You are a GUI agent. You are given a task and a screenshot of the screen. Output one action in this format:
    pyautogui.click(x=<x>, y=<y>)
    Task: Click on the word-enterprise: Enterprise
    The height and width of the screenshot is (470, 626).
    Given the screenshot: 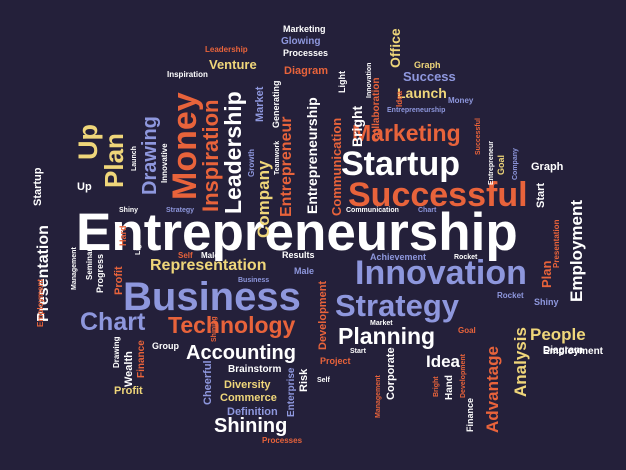 What is the action you would take?
    pyautogui.click(x=291, y=392)
    